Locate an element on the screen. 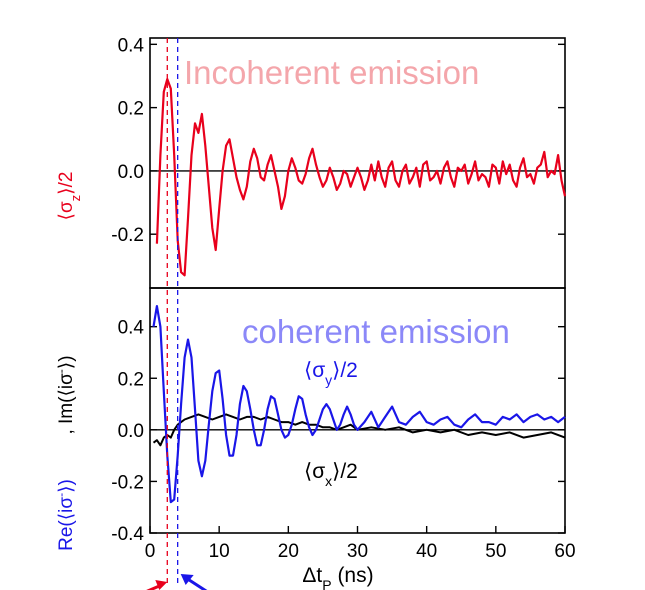  x-axis-label: ΔtP (ns) is located at coordinates (337, 577).